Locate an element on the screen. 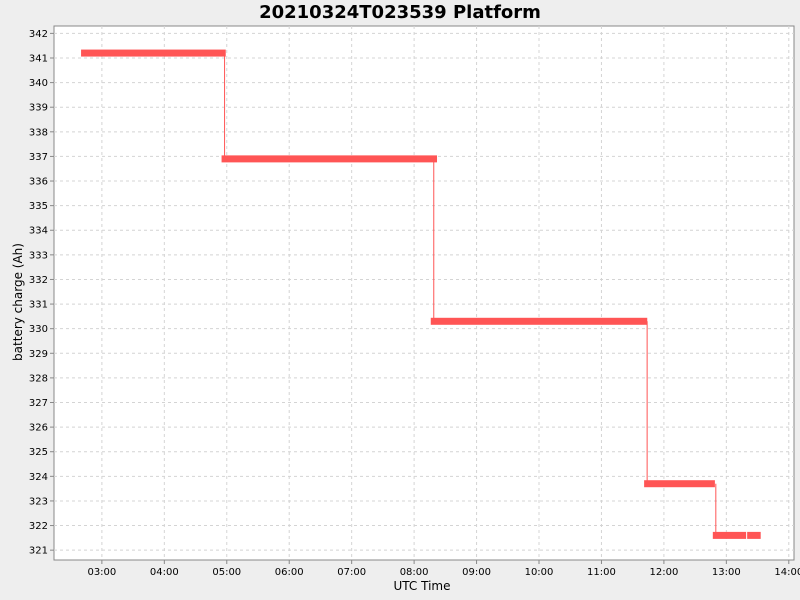 This screenshot has height=600, width=800. x-tick-label: 04:00 is located at coordinates (164, 572).